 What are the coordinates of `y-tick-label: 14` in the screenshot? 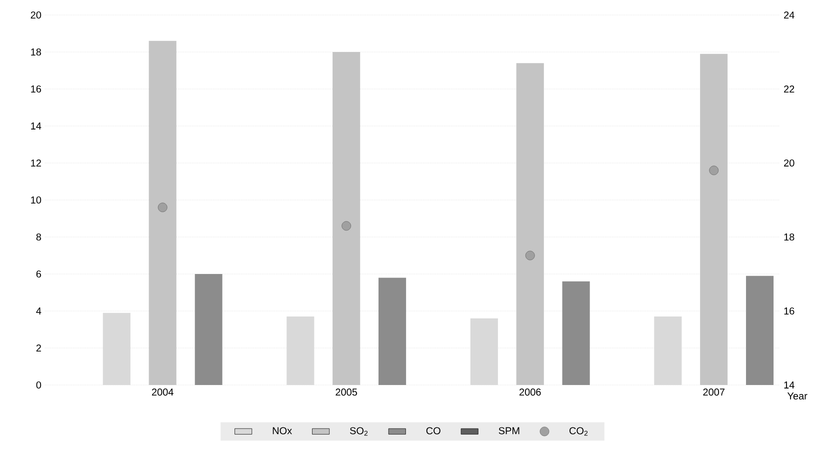 It's located at (36, 126).